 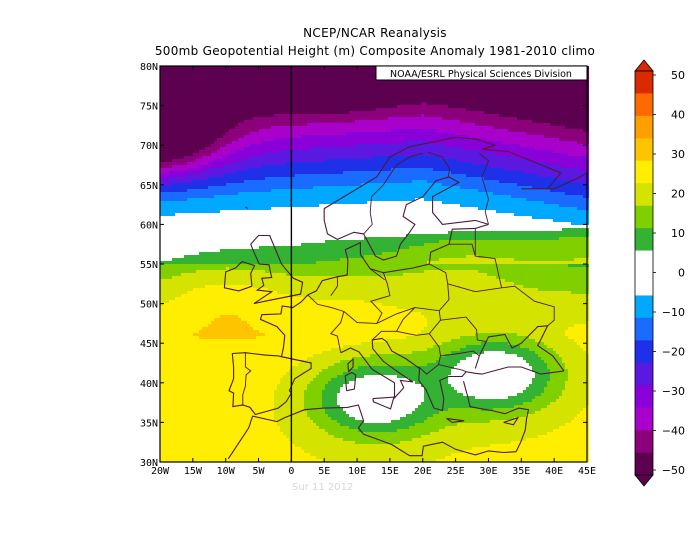 What do you see at coordinates (149, 423) in the screenshot?
I see `lat-tick-label: 35N` at bounding box center [149, 423].